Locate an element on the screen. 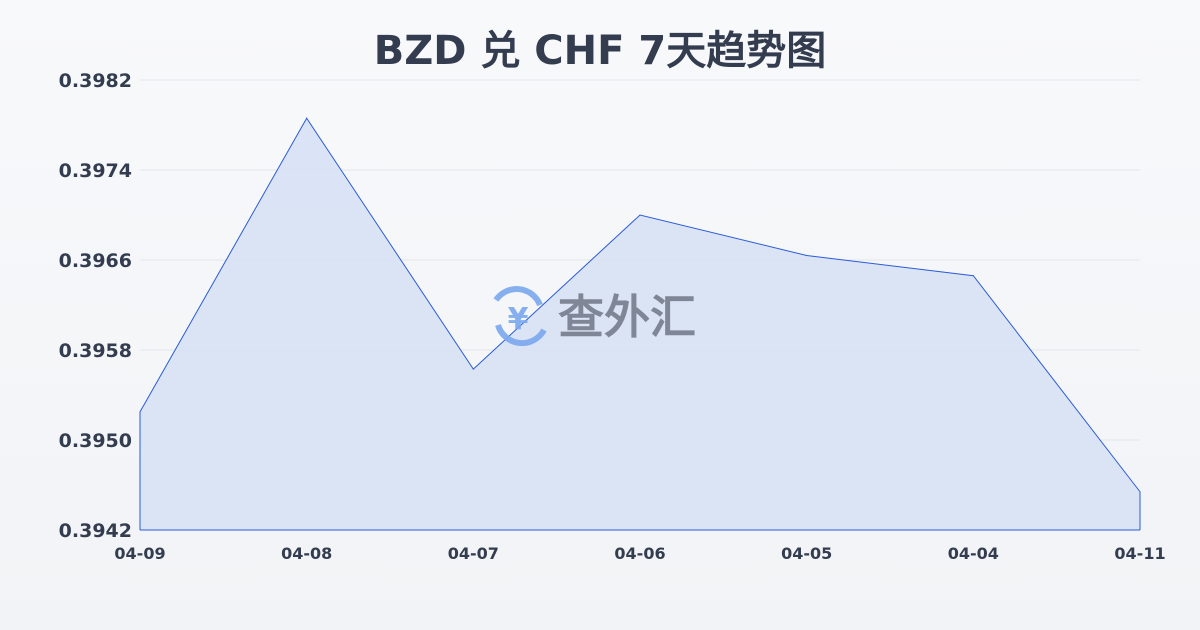  y-tick-label: 0.3982 is located at coordinates (95, 81).